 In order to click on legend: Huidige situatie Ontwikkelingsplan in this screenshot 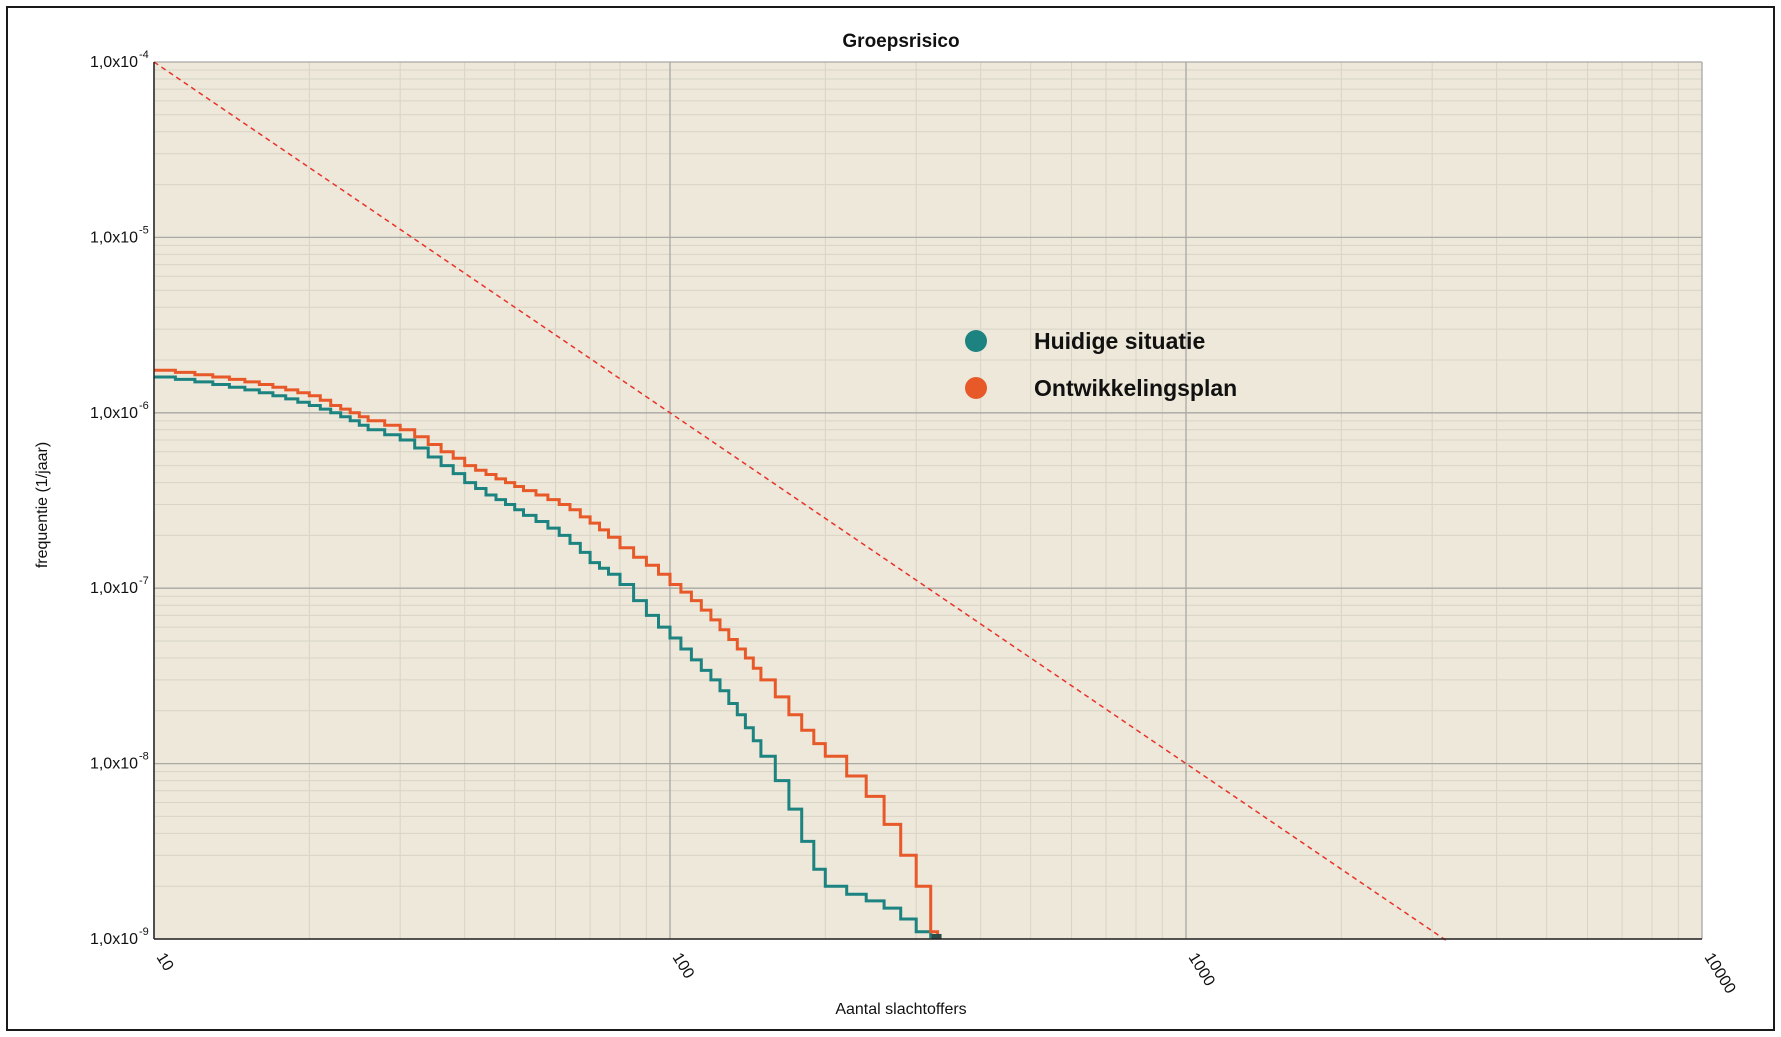, I will do `click(1101, 364)`.